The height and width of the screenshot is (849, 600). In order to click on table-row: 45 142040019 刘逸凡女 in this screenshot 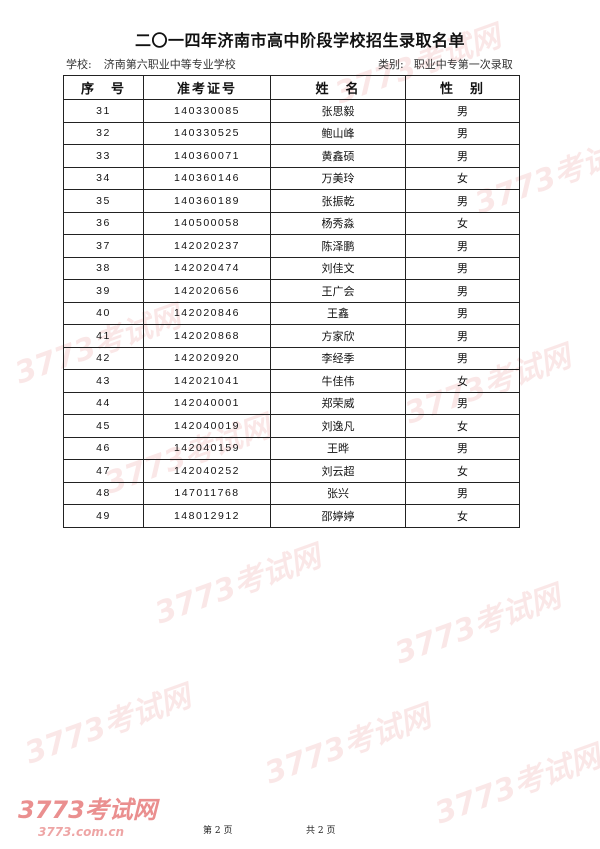, I will do `click(291, 426)`.